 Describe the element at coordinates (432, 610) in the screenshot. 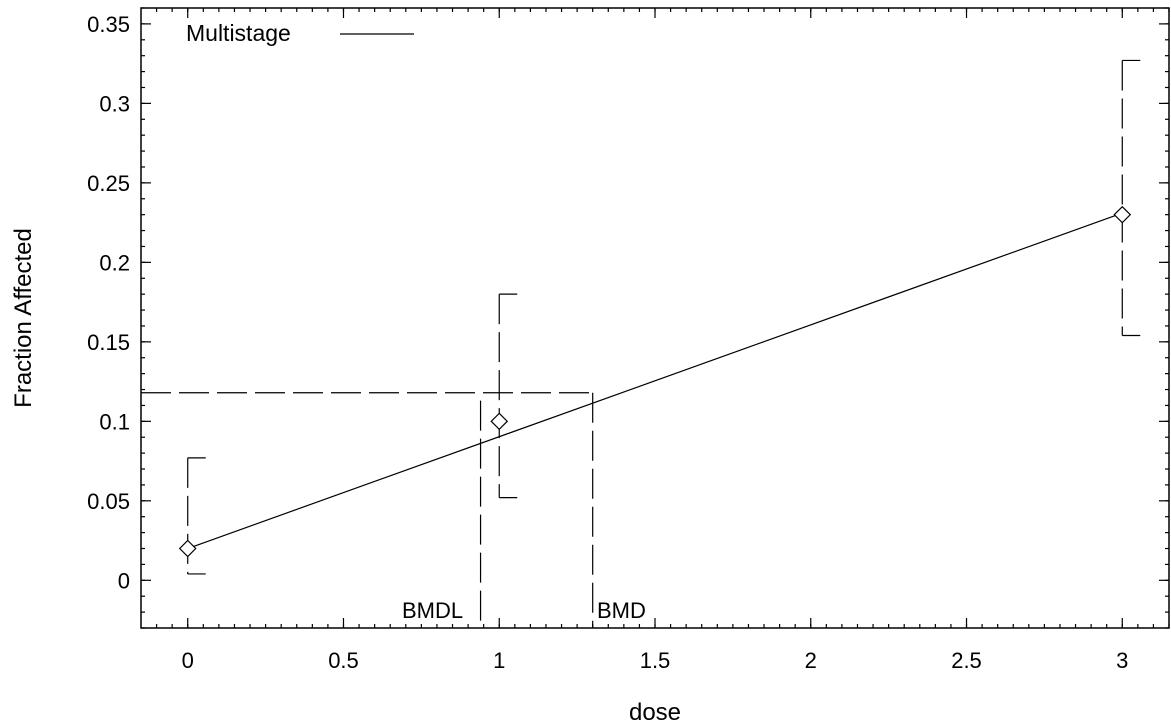

I see `bmdl-label: BMDL` at that location.